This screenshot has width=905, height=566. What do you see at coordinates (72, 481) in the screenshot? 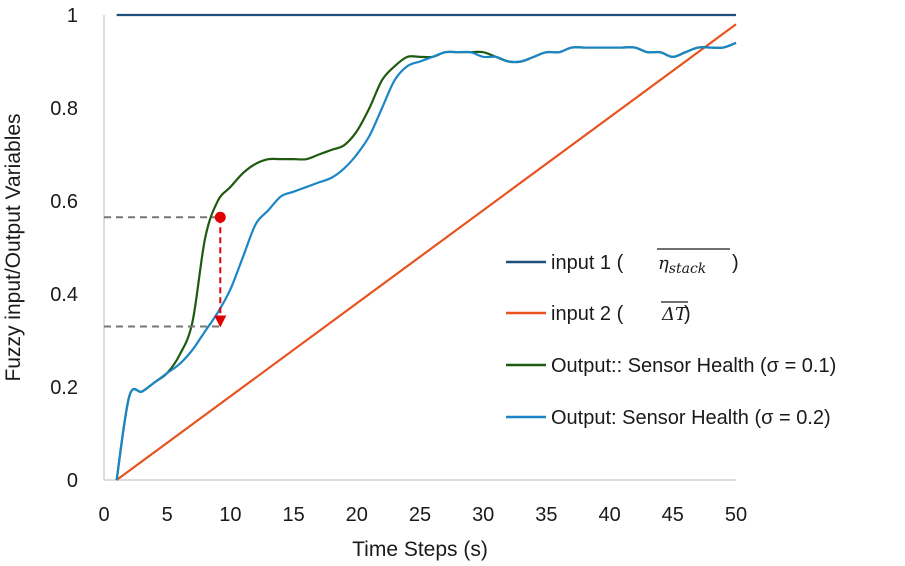
I see `y-tick-label: 0` at bounding box center [72, 481].